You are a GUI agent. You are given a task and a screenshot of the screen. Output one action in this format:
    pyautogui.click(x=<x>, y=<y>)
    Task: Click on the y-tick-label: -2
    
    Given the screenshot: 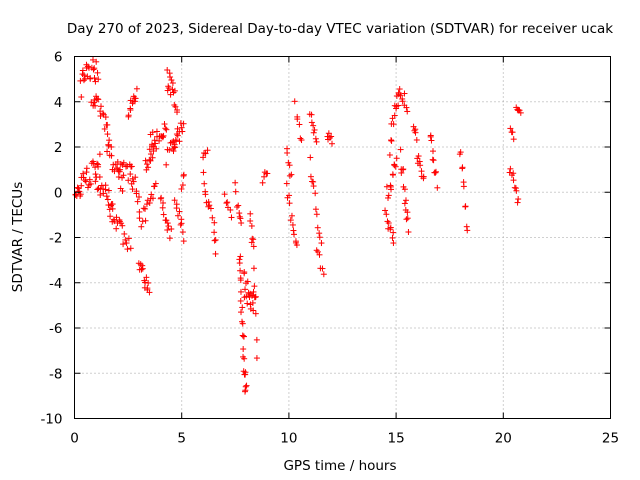 What is the action you would take?
    pyautogui.click(x=55, y=239)
    